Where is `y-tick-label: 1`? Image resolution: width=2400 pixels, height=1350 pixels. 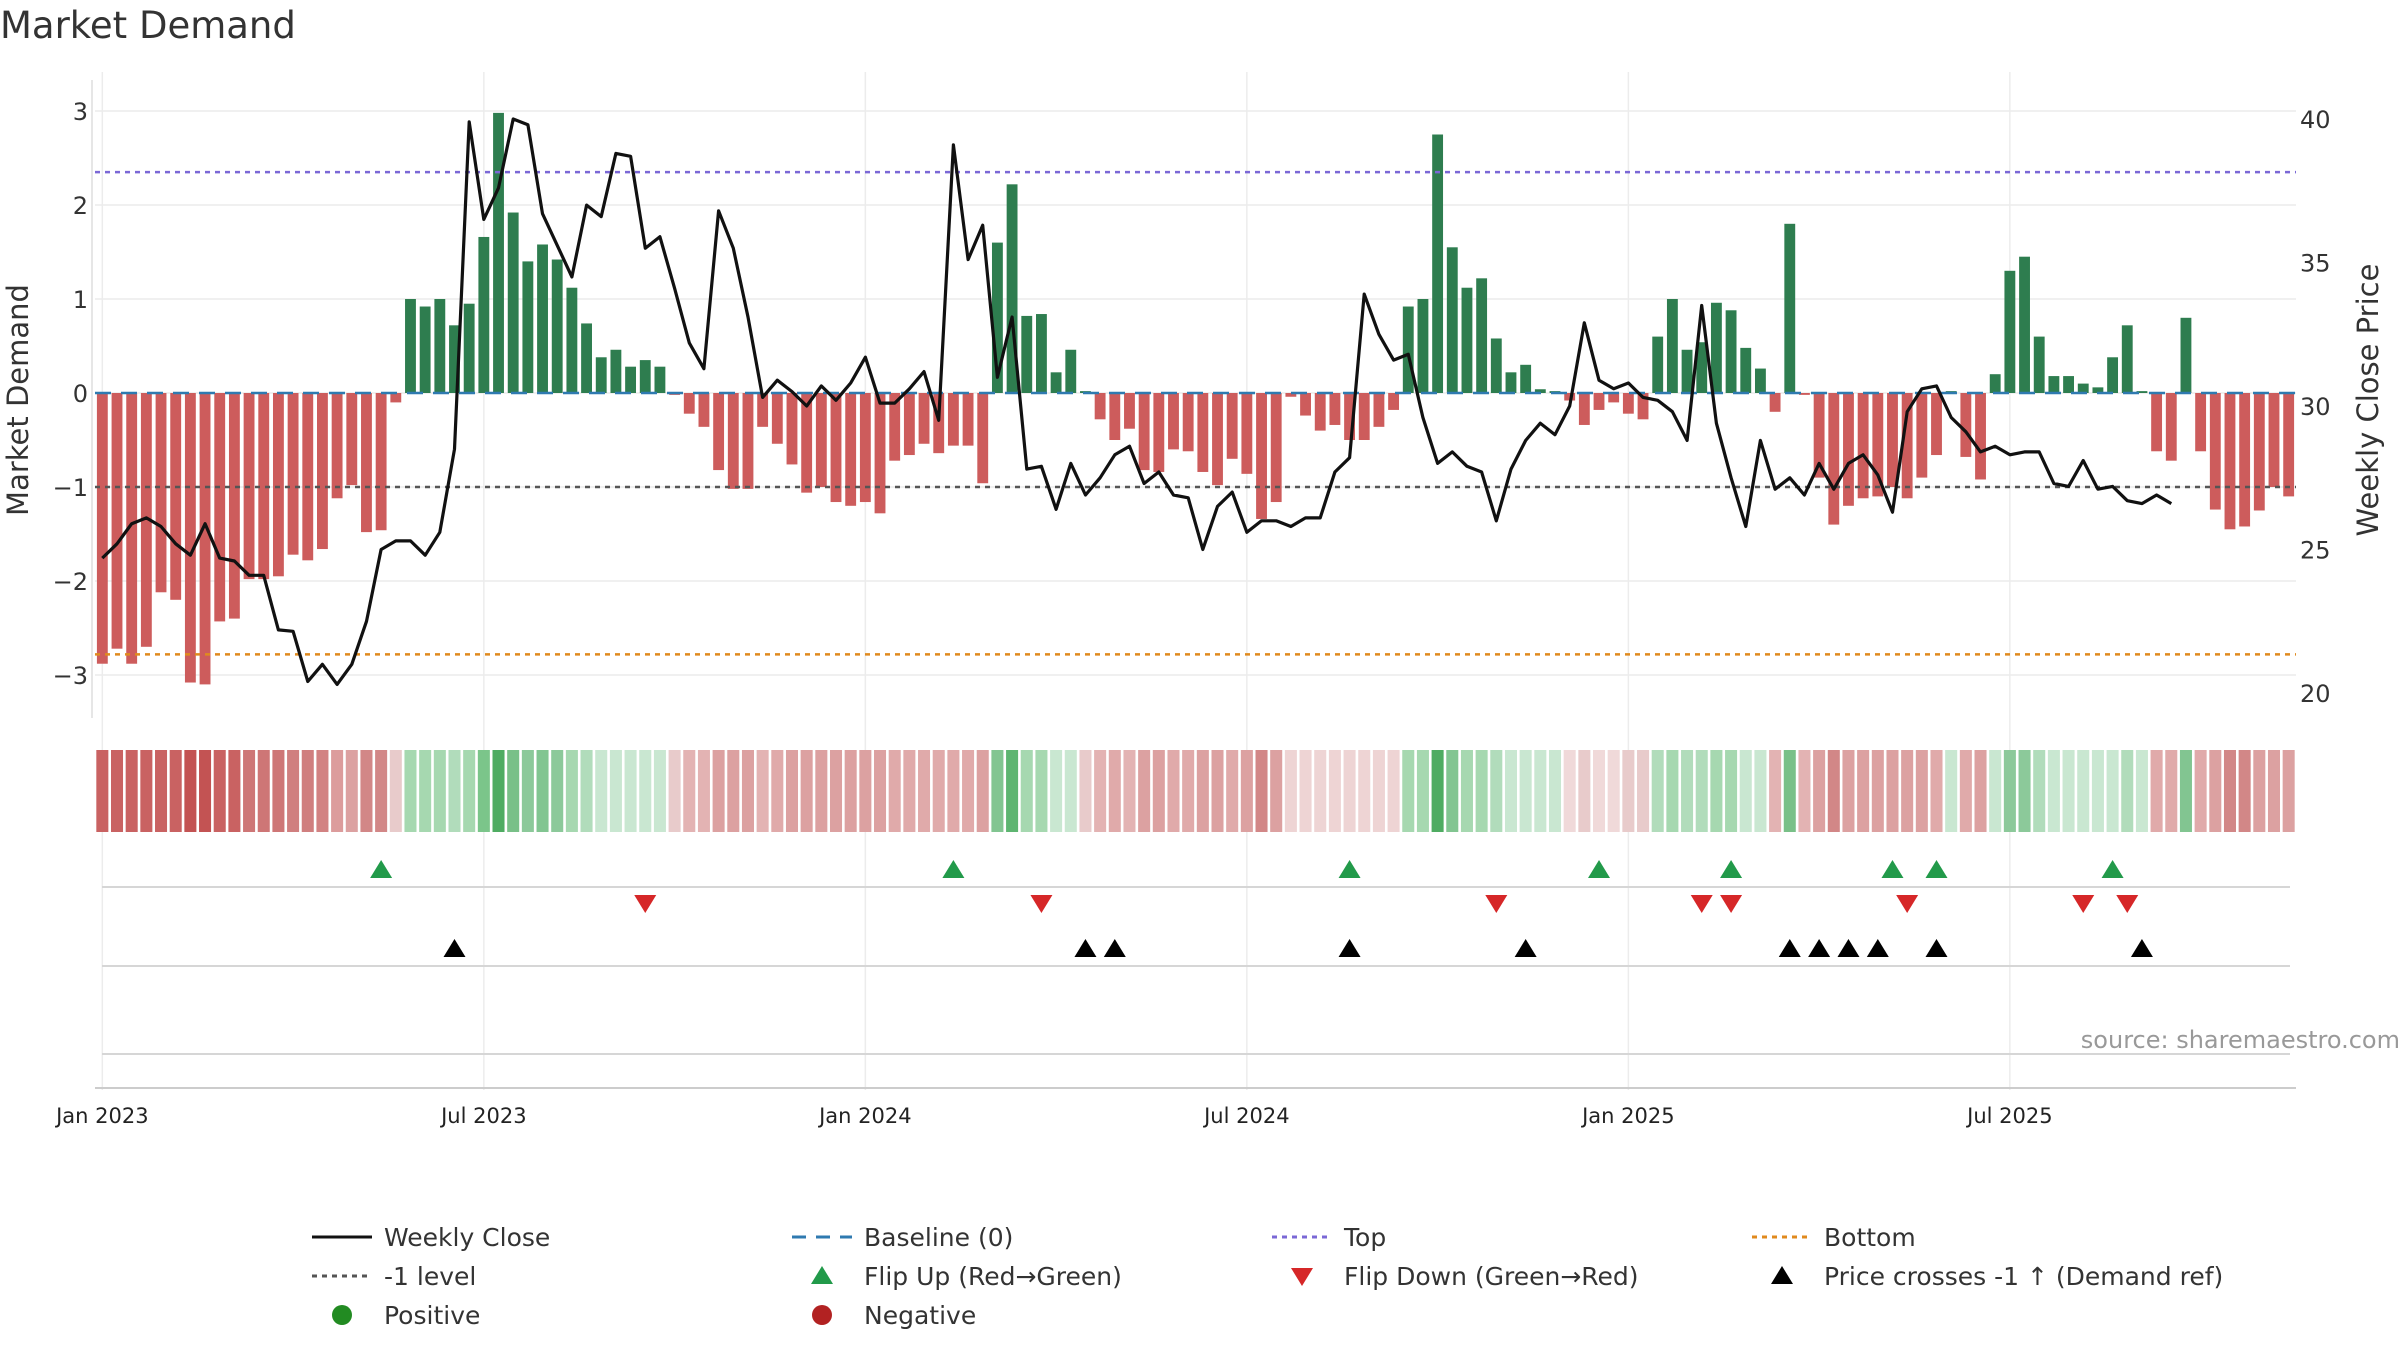
y-tick-label: 1 is located at coordinates (80, 300).